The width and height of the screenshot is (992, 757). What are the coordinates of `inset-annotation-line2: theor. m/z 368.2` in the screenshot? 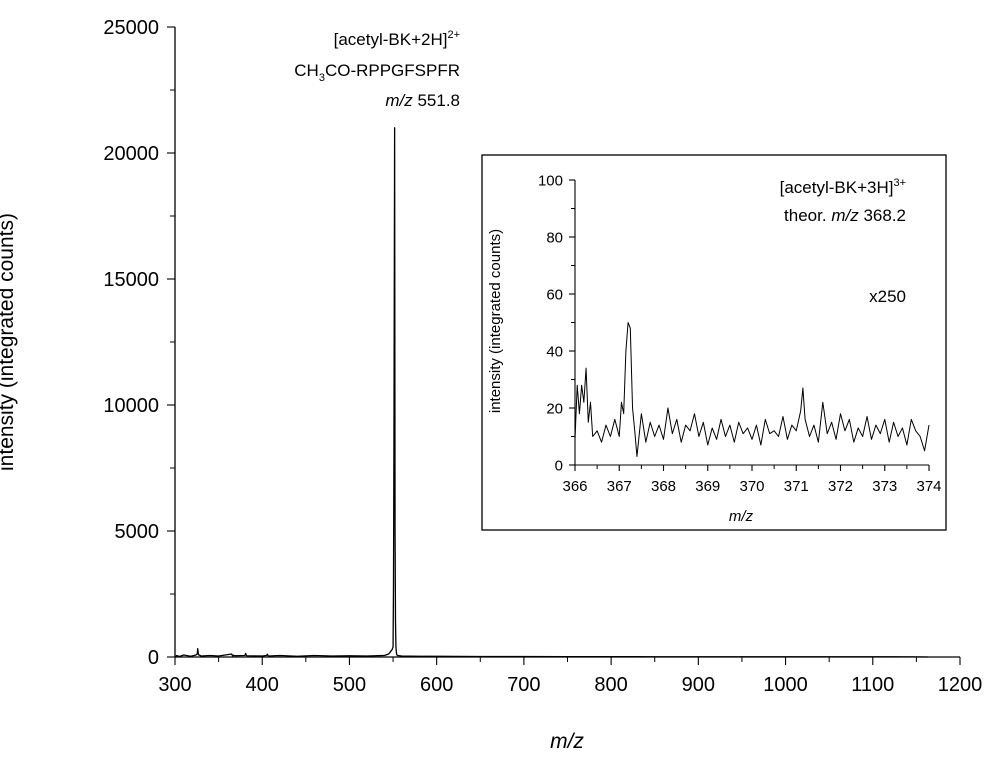 It's located at (845, 215).